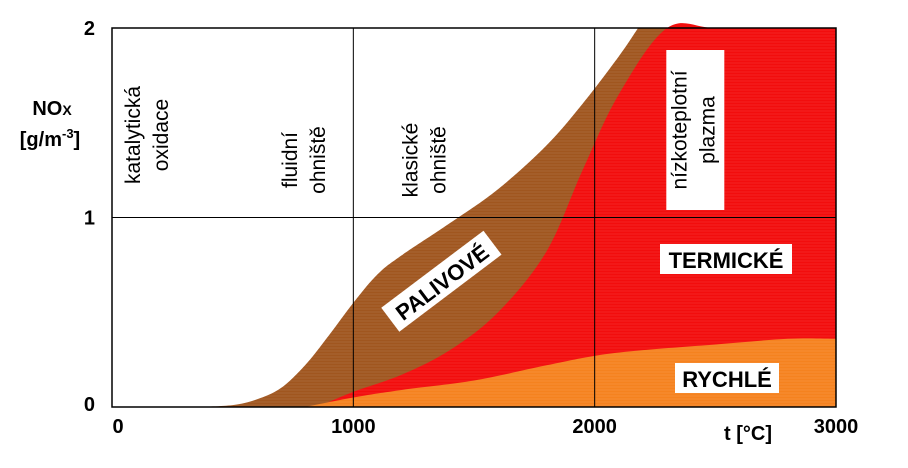 This screenshot has height=468, width=908. What do you see at coordinates (161, 135) in the screenshot?
I see `annotation-line: oxidace` at bounding box center [161, 135].